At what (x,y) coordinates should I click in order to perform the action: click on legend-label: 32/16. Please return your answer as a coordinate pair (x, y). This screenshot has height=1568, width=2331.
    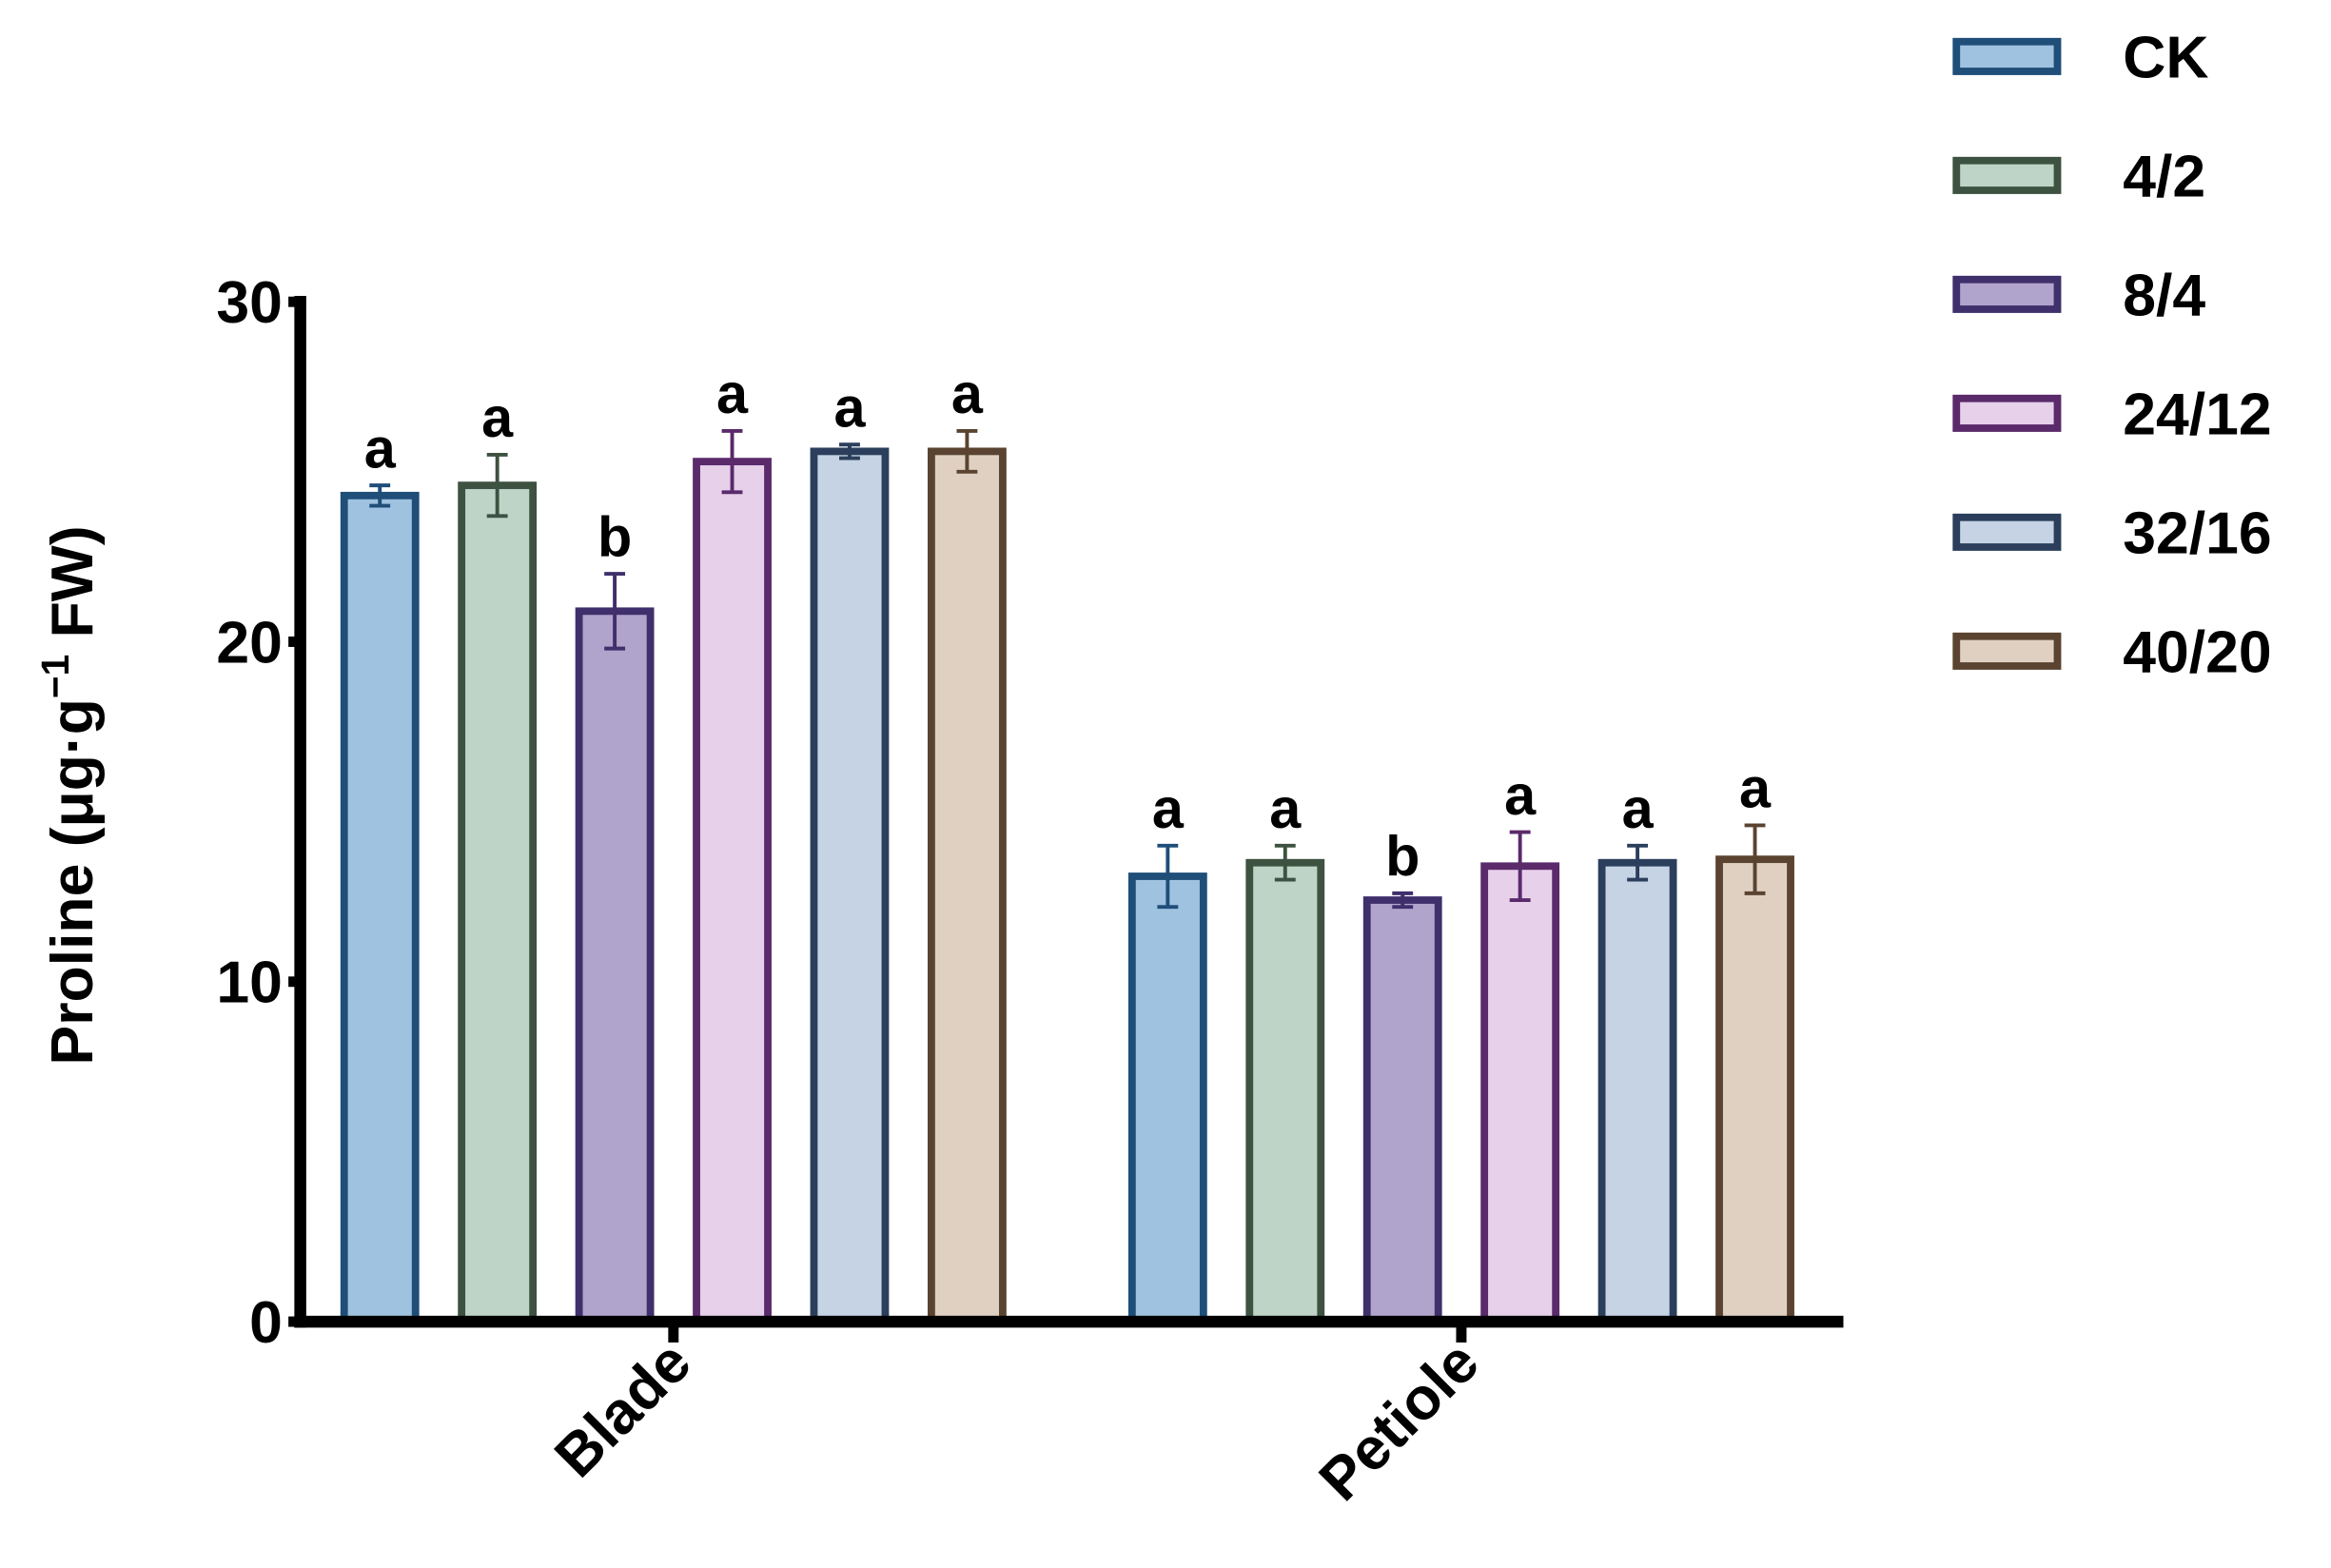
    Looking at the image, I should click on (2197, 533).